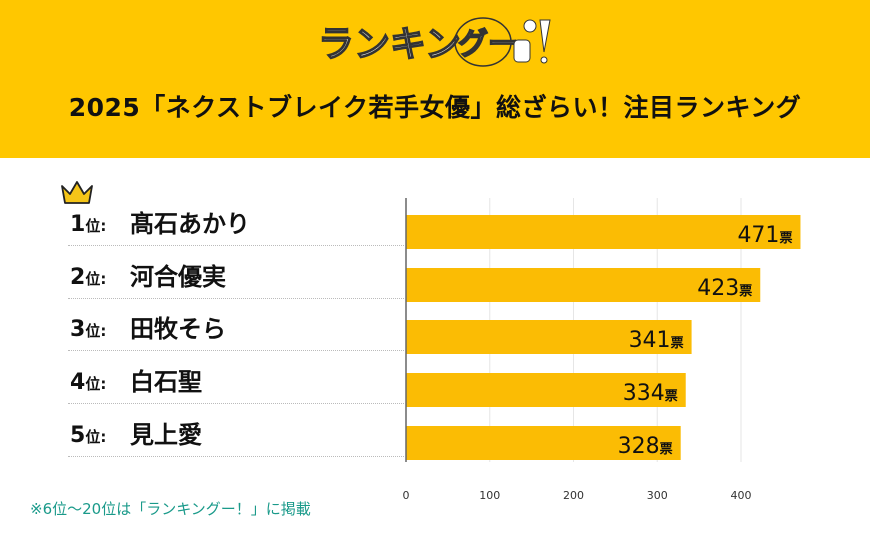  What do you see at coordinates (88, 382) in the screenshot?
I see `rank-label: 4位:` at bounding box center [88, 382].